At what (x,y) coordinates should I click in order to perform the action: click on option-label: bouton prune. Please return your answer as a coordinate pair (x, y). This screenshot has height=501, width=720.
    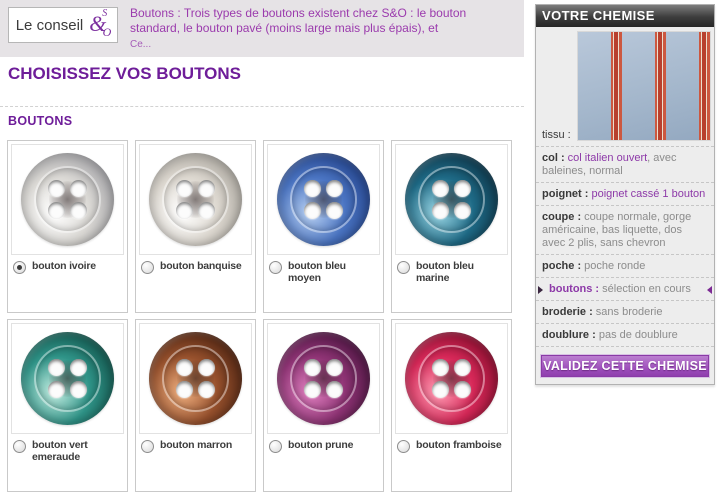
    Looking at the image, I should click on (321, 445).